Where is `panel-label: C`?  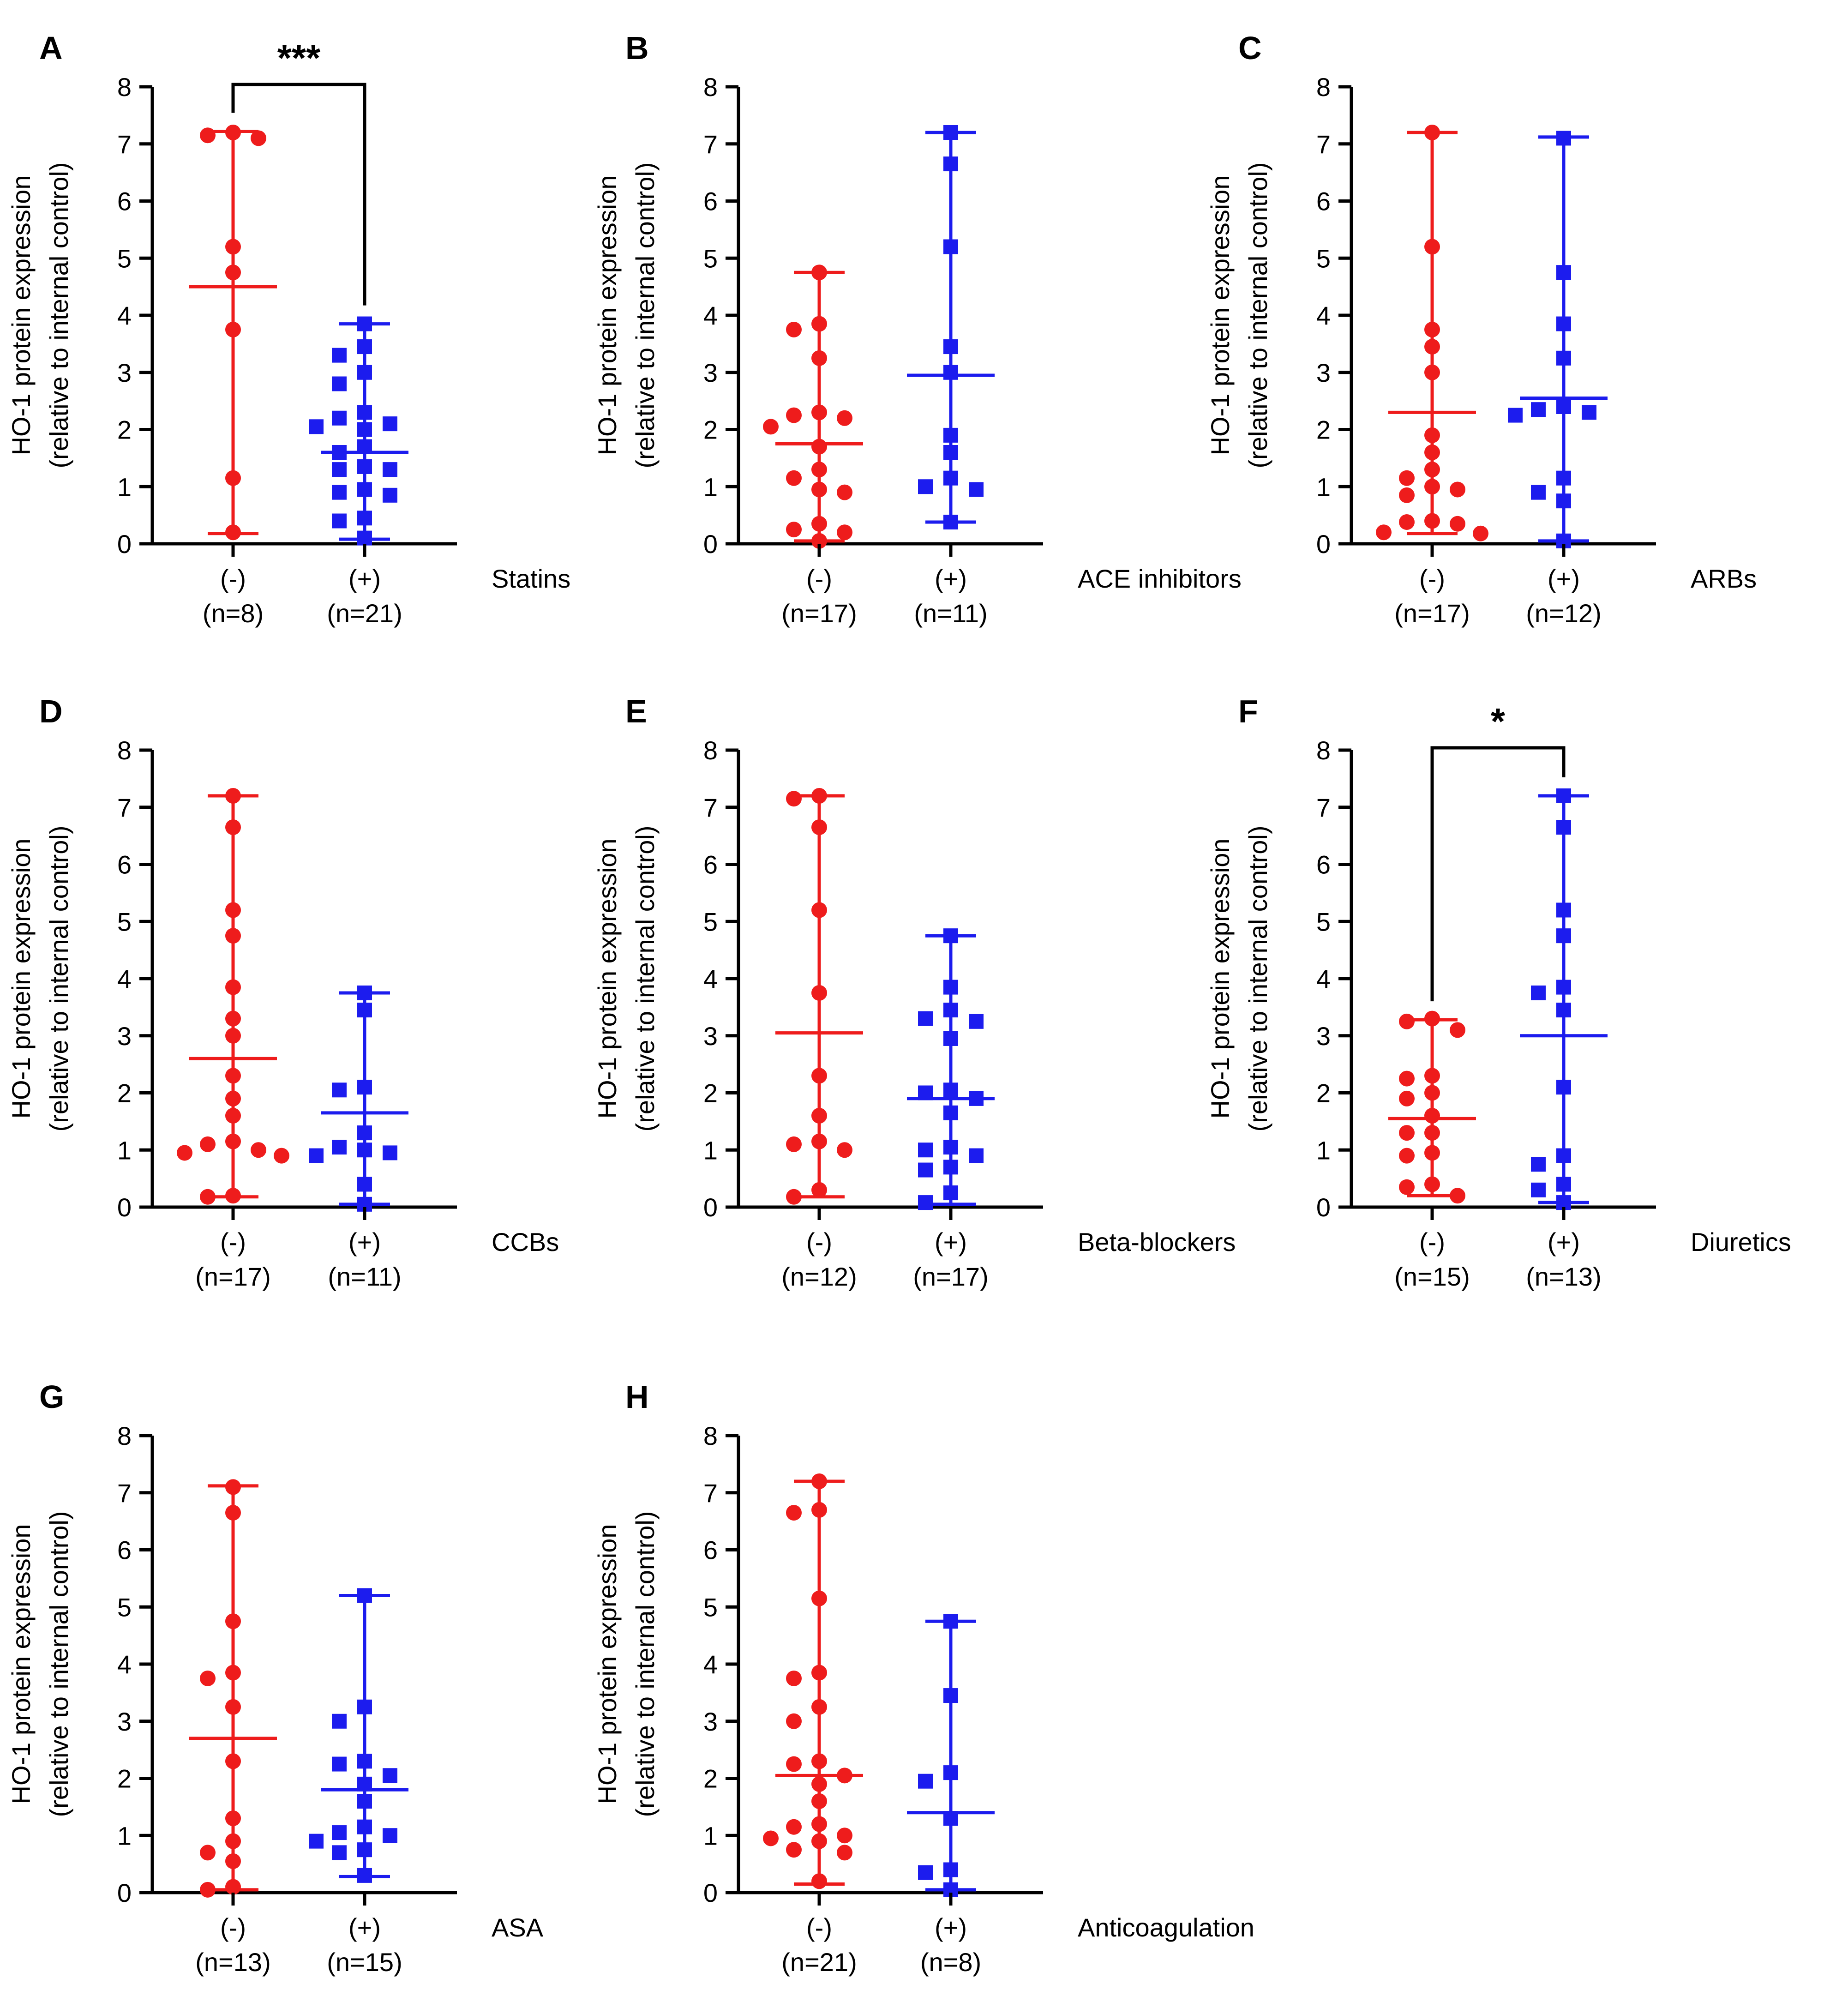
panel-label: C is located at coordinates (1250, 48).